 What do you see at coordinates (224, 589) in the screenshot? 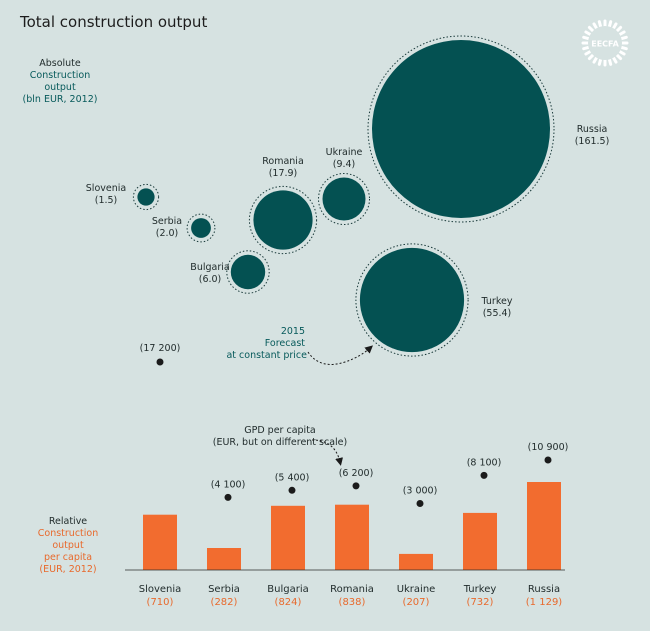
I see `bar-serbia-category: Serbia` at bounding box center [224, 589].